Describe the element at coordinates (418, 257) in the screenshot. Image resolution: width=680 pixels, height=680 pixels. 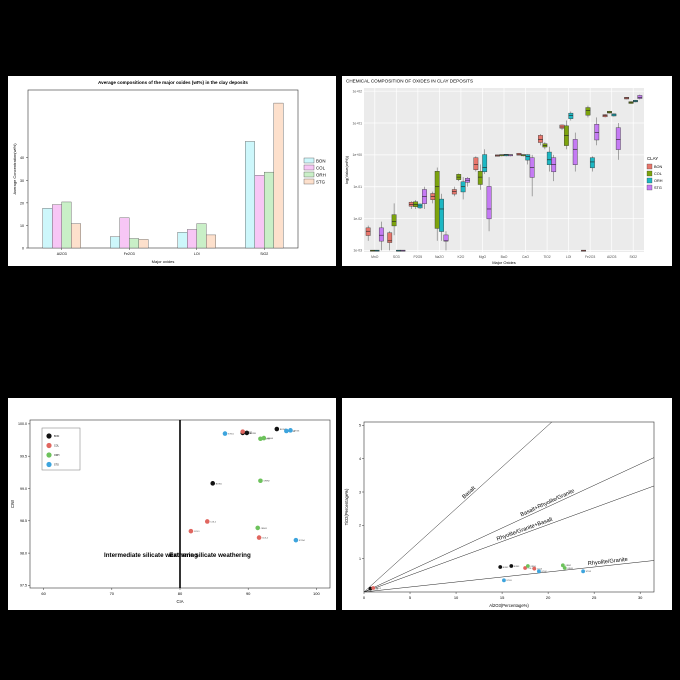
I see `x-tick-label: P2O5` at that location.